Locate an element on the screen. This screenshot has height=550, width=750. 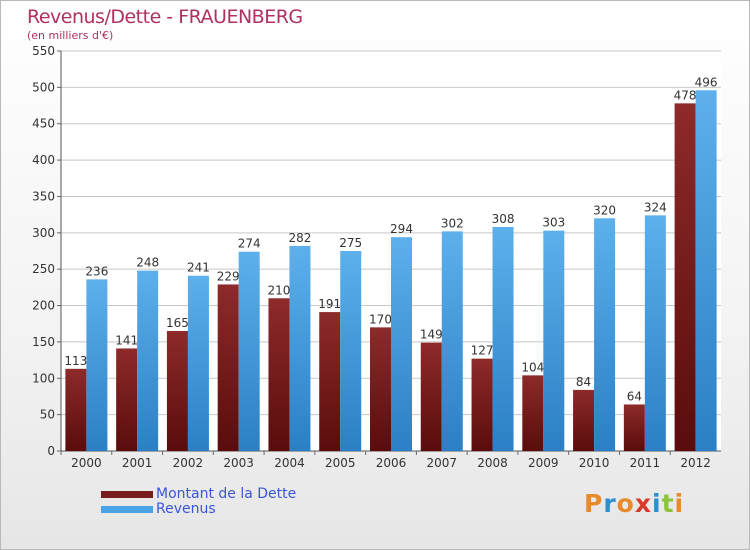
y-tick-label: 0 is located at coordinates (51, 451).